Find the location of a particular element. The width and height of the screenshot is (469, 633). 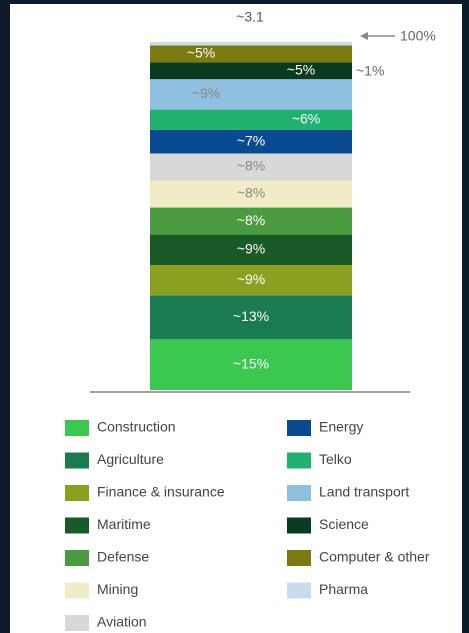

legend-label: Telko is located at coordinates (335, 459).